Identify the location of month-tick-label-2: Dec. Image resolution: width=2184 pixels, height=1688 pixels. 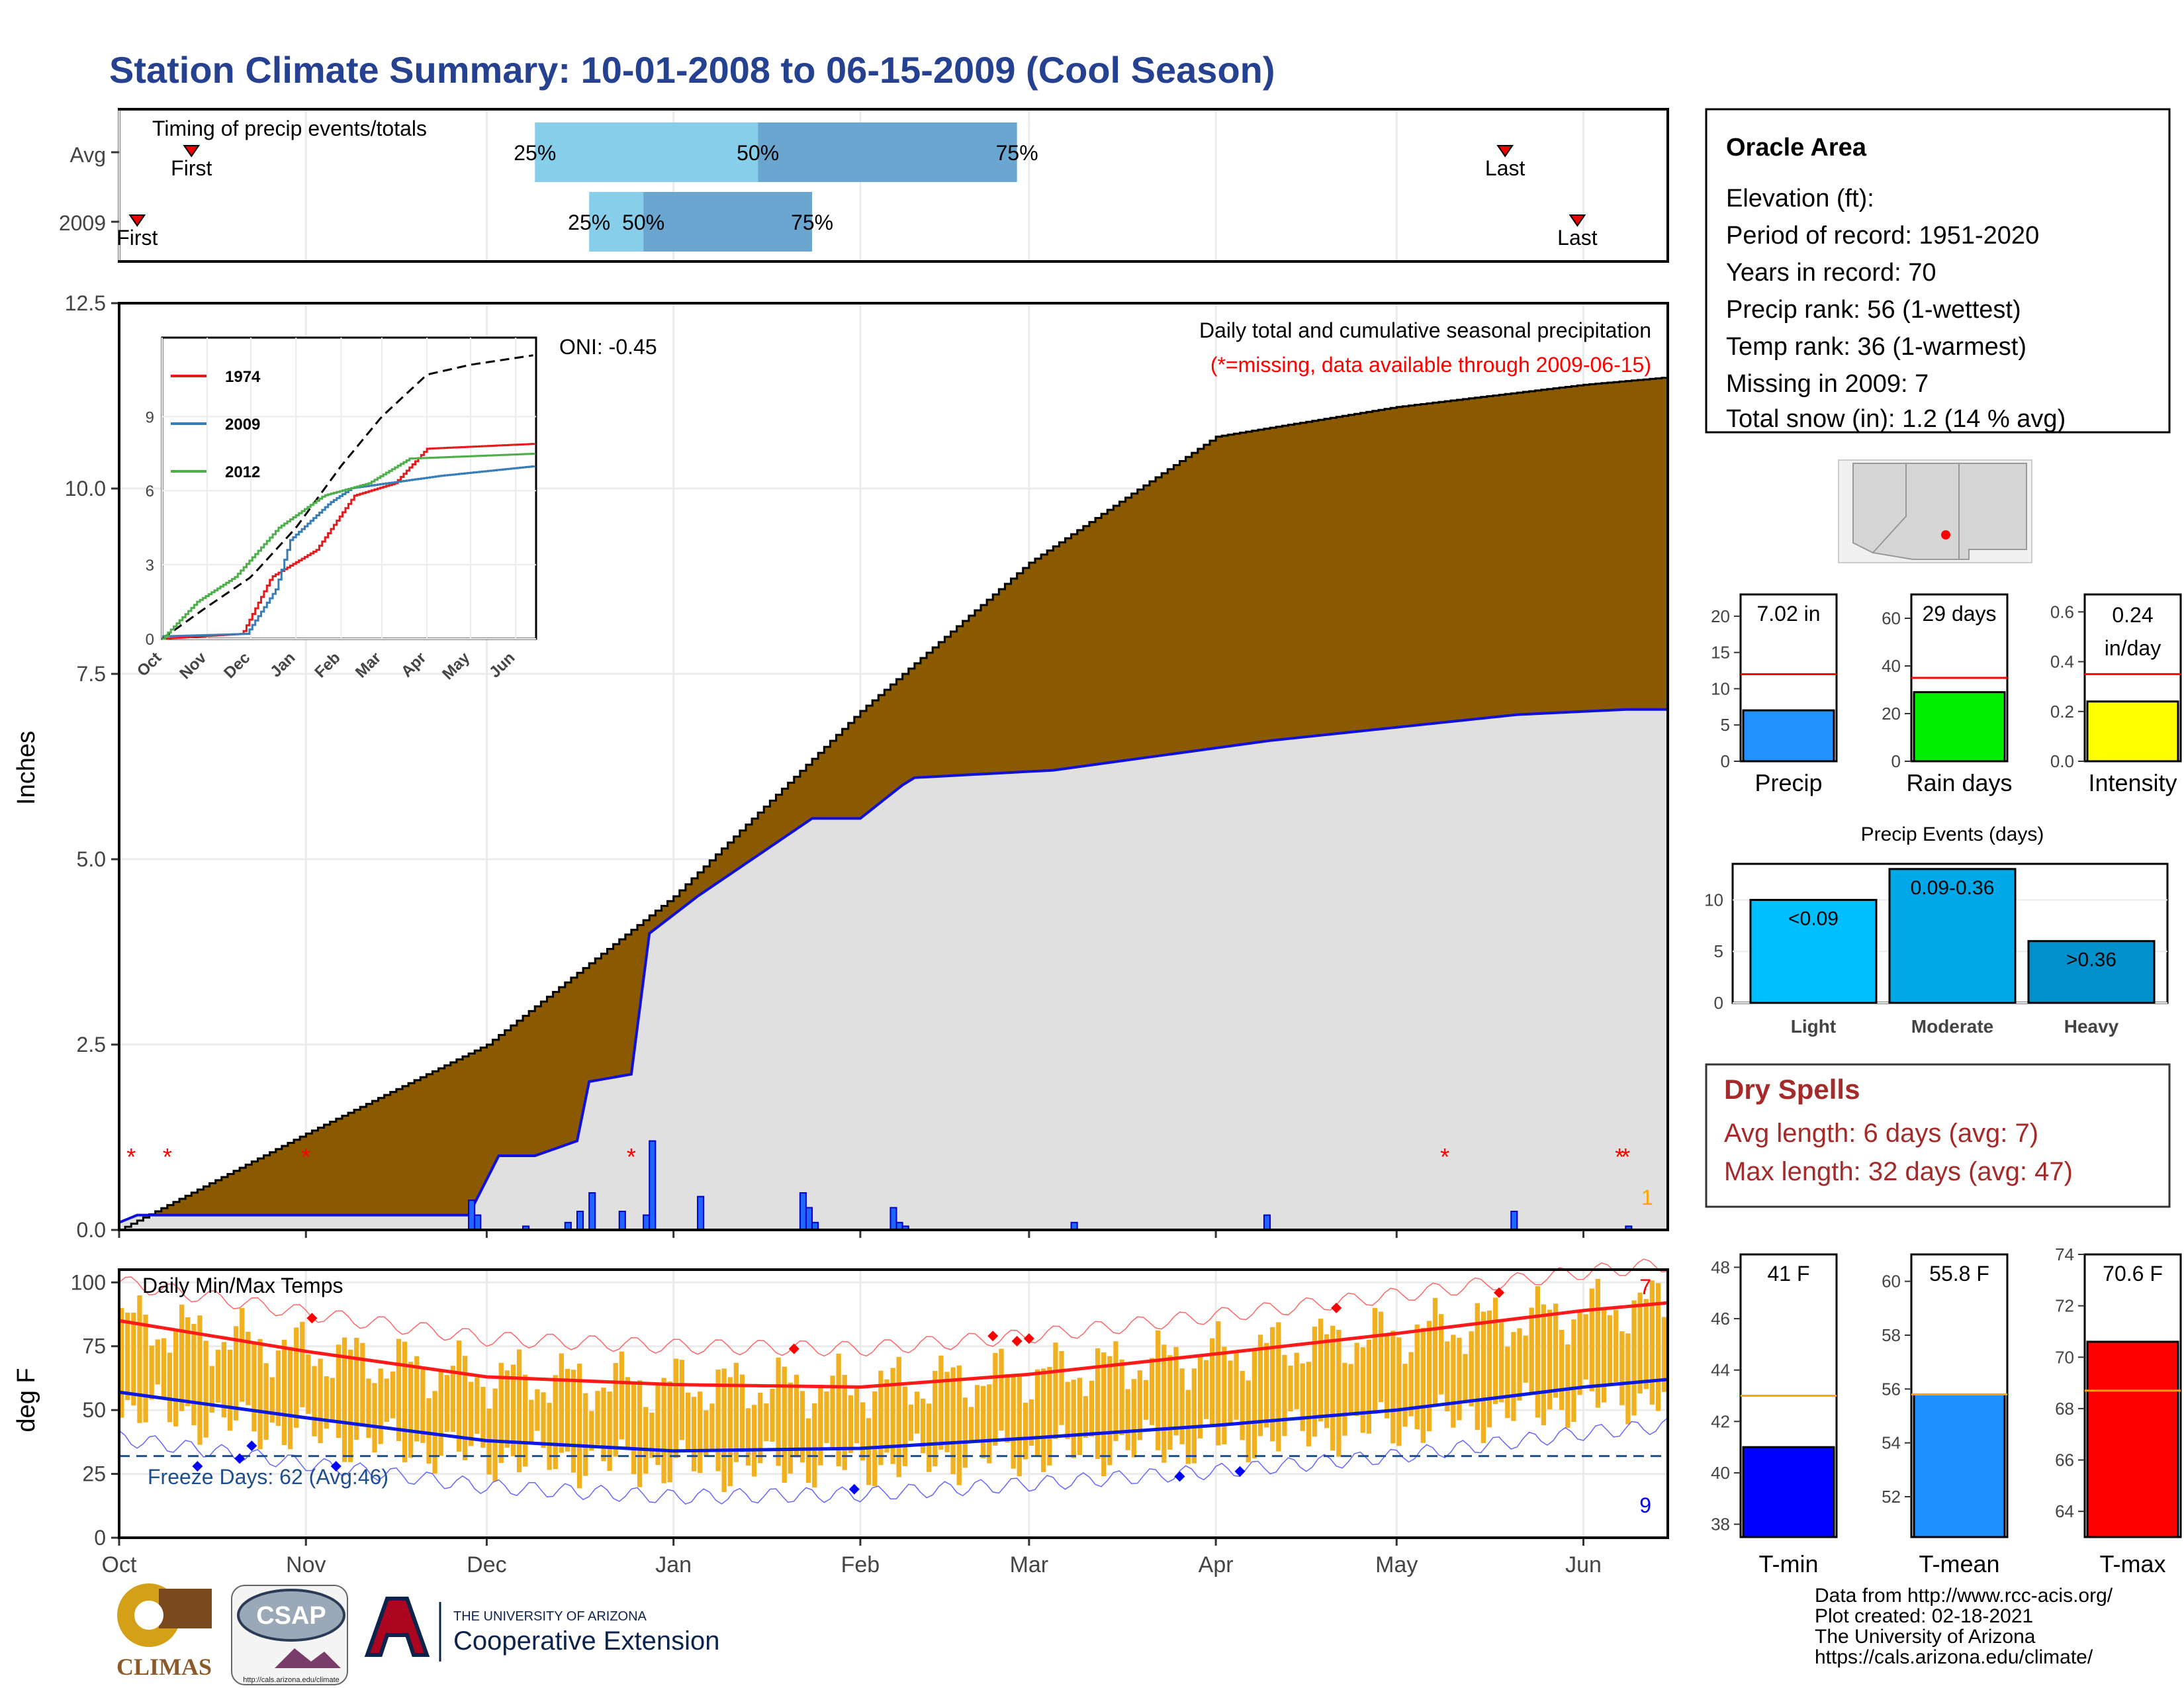
(486, 1564).